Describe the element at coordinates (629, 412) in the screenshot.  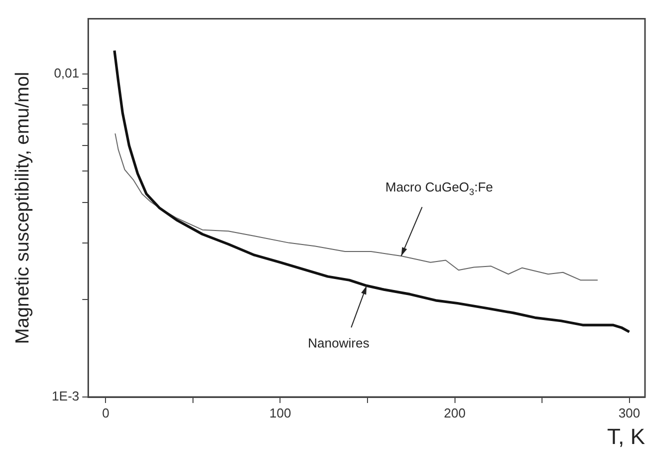
I see `x-tick-label: 300` at that location.